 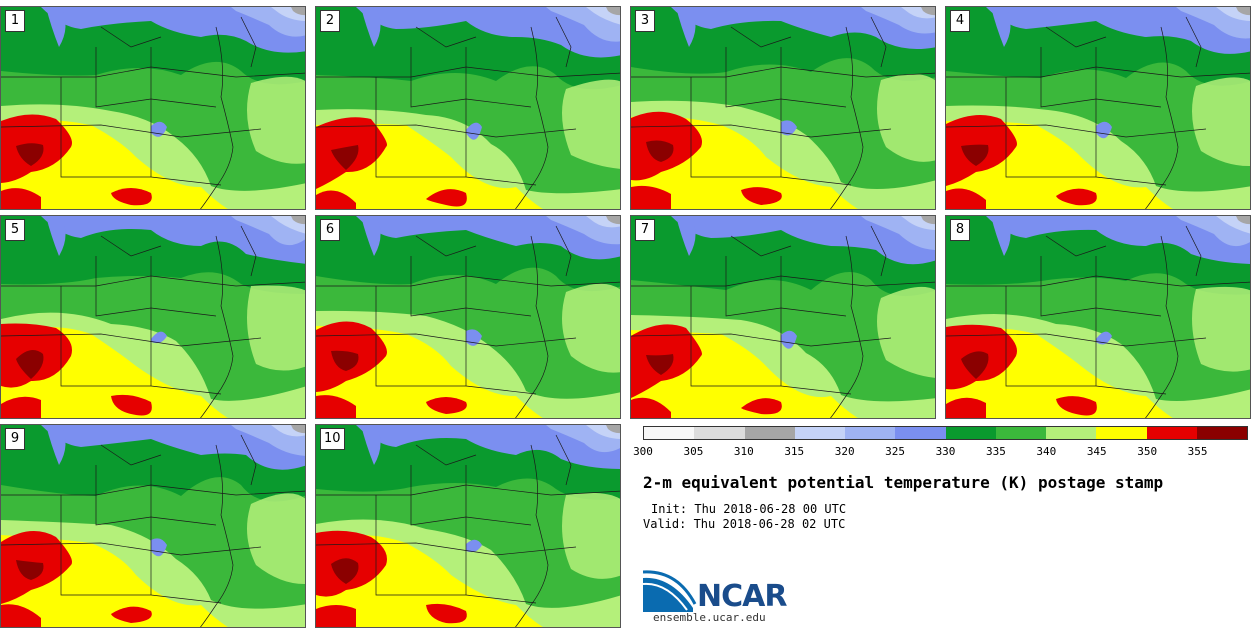 What do you see at coordinates (960, 230) in the screenshot?
I see `member-number-label: 8` at bounding box center [960, 230].